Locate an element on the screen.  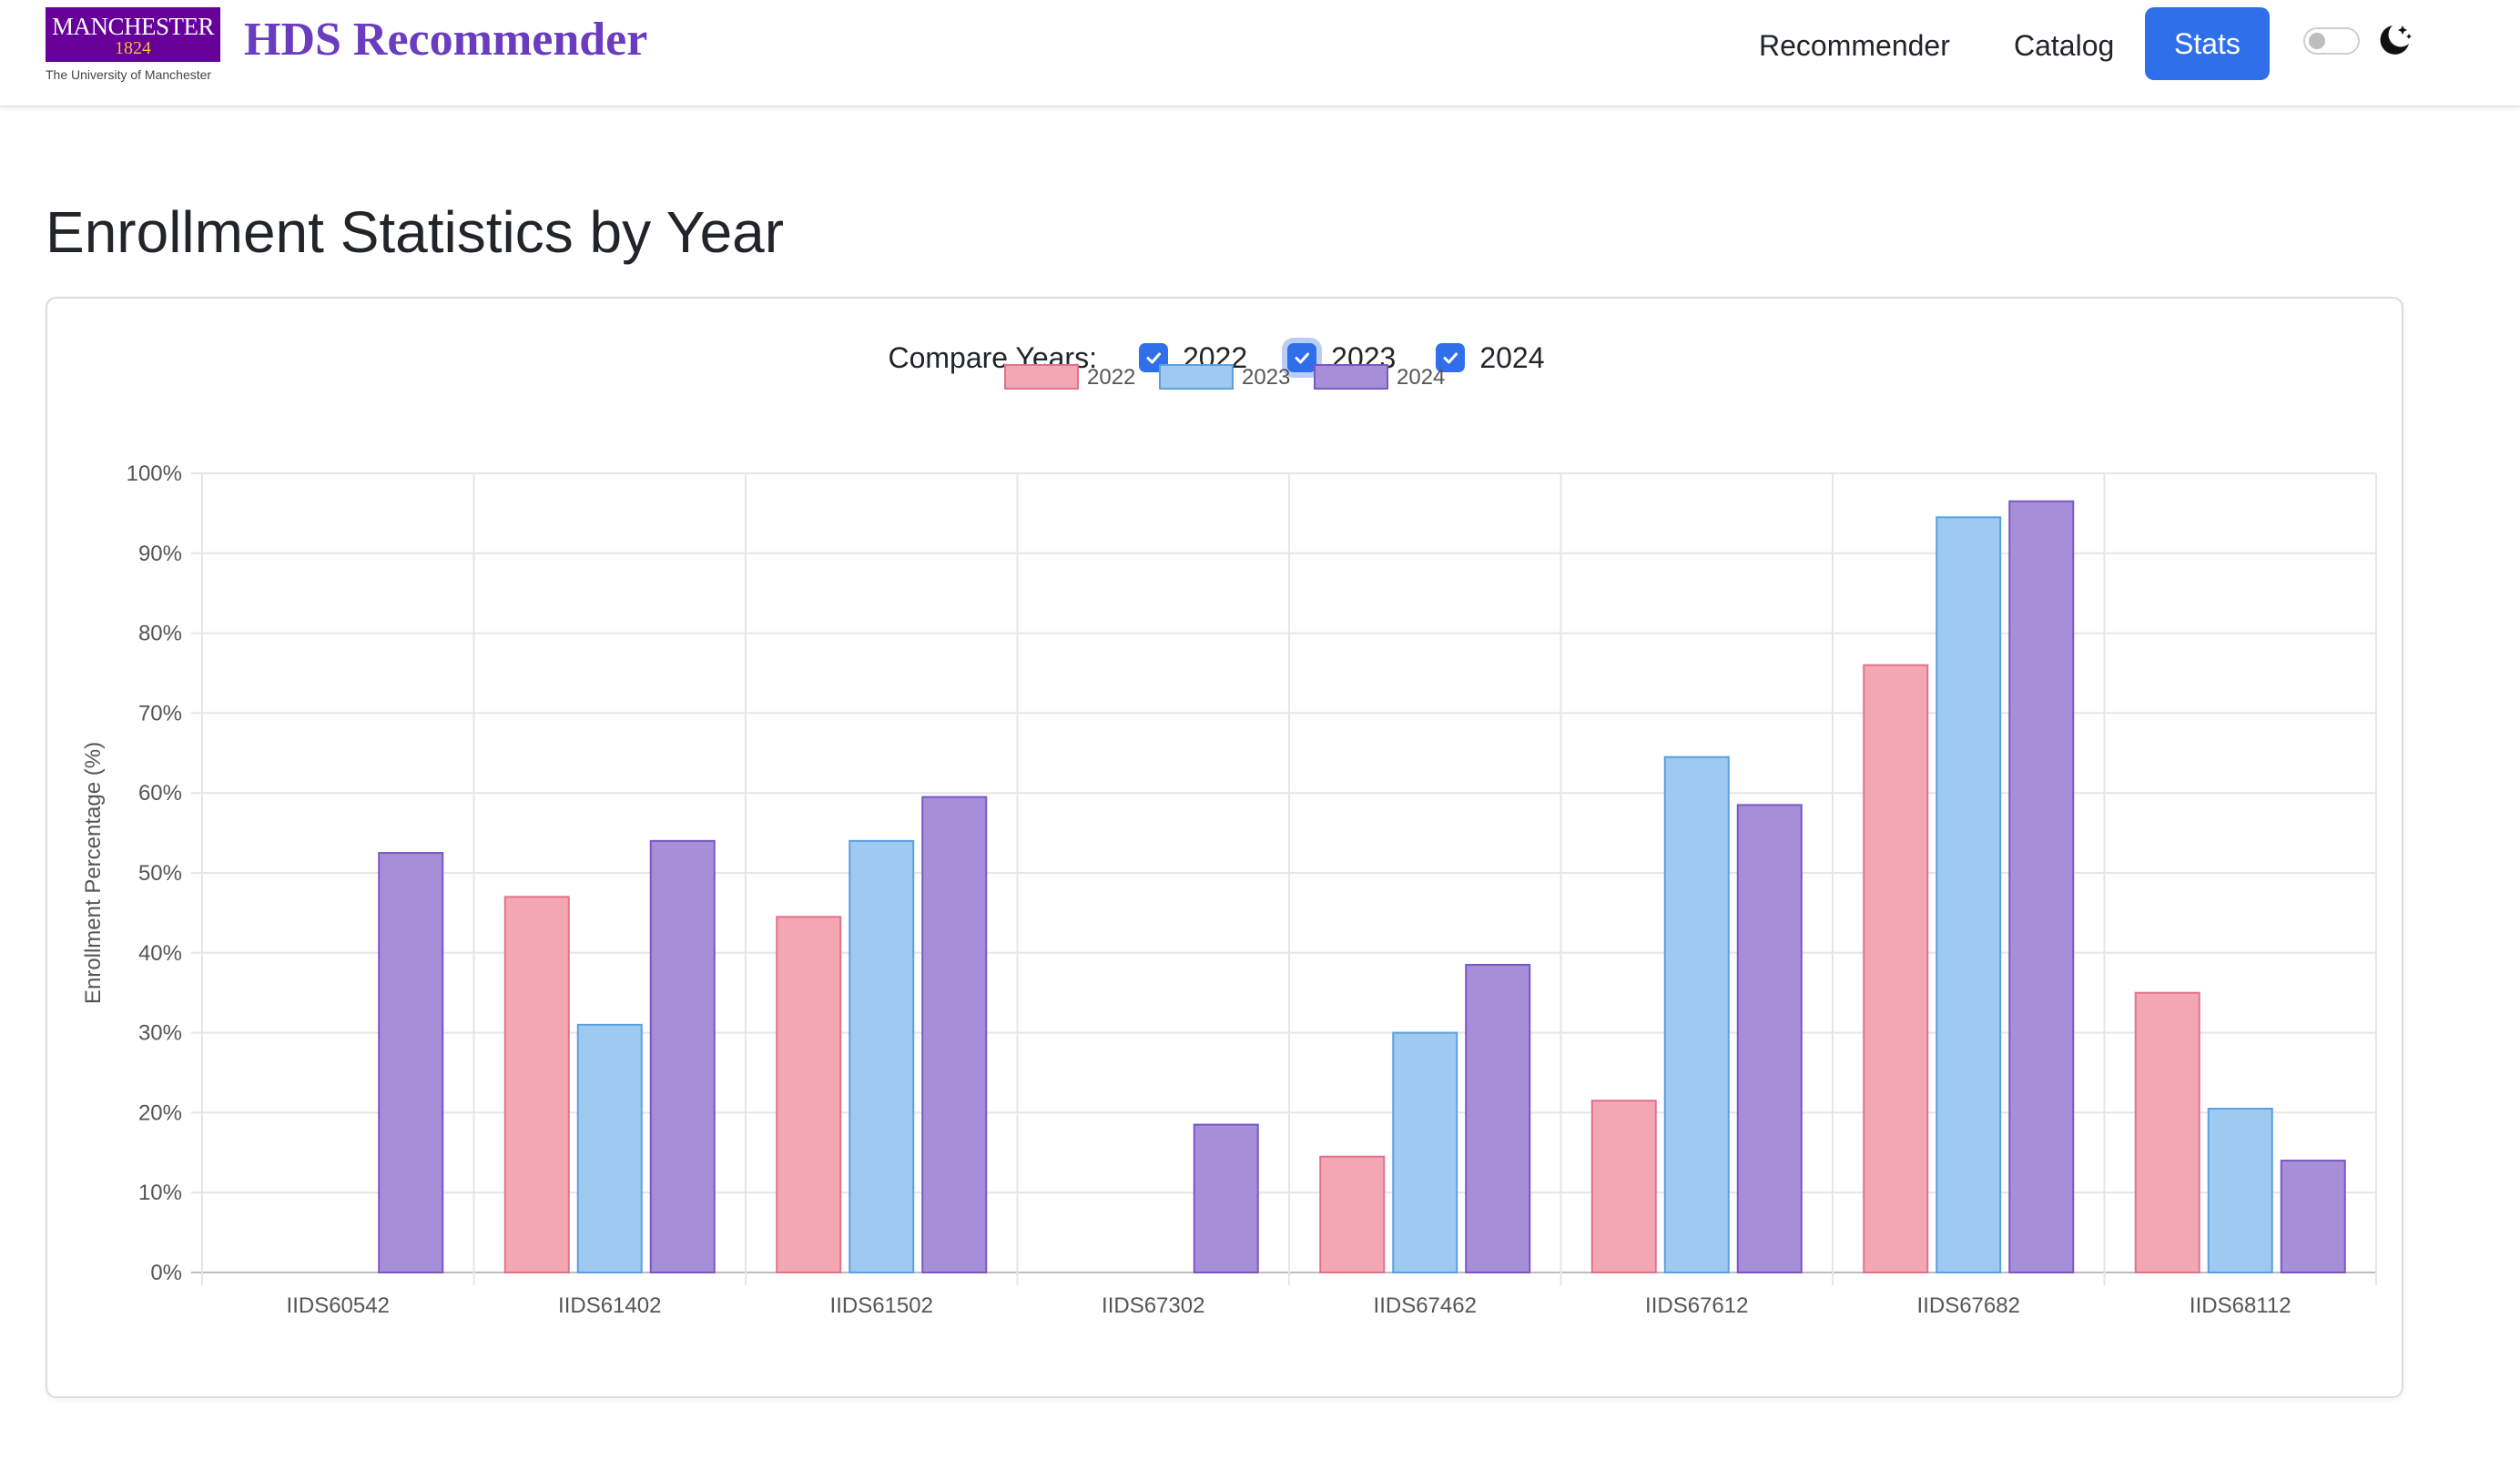
logo-year: 1824 is located at coordinates (133, 48).